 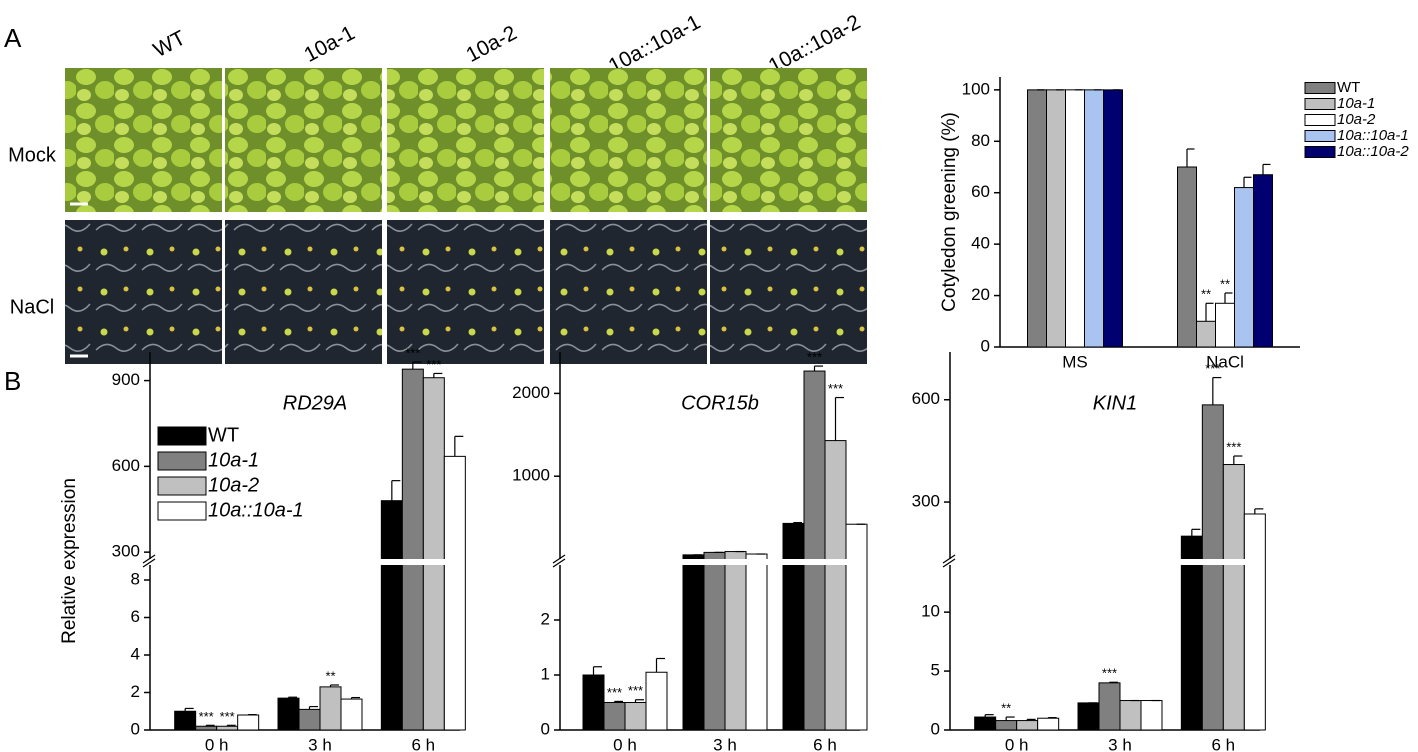 What do you see at coordinates (491, 44) in the screenshot?
I see `photo-column-label: 10a-2` at bounding box center [491, 44].